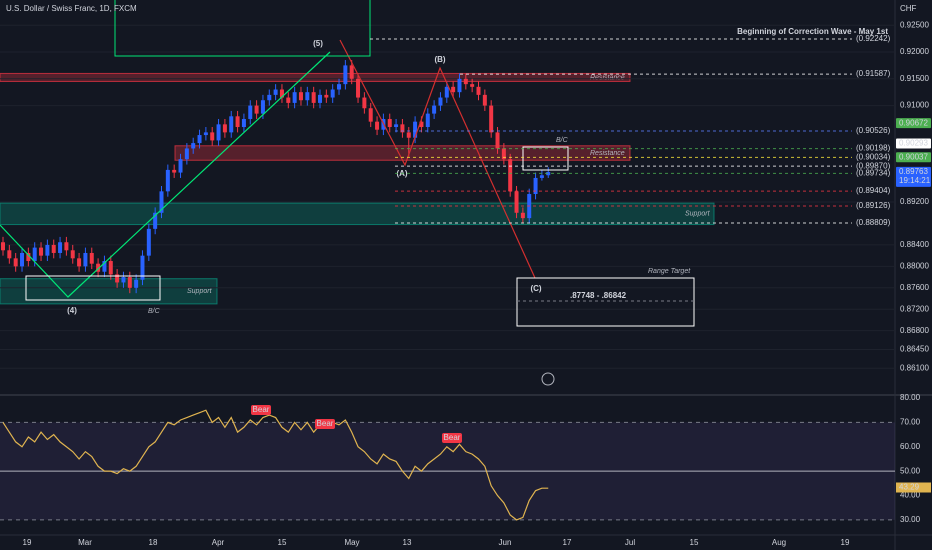  What do you see at coordinates (910, 519) in the screenshot?
I see `rsi-tick-label: 30.00` at bounding box center [910, 519].